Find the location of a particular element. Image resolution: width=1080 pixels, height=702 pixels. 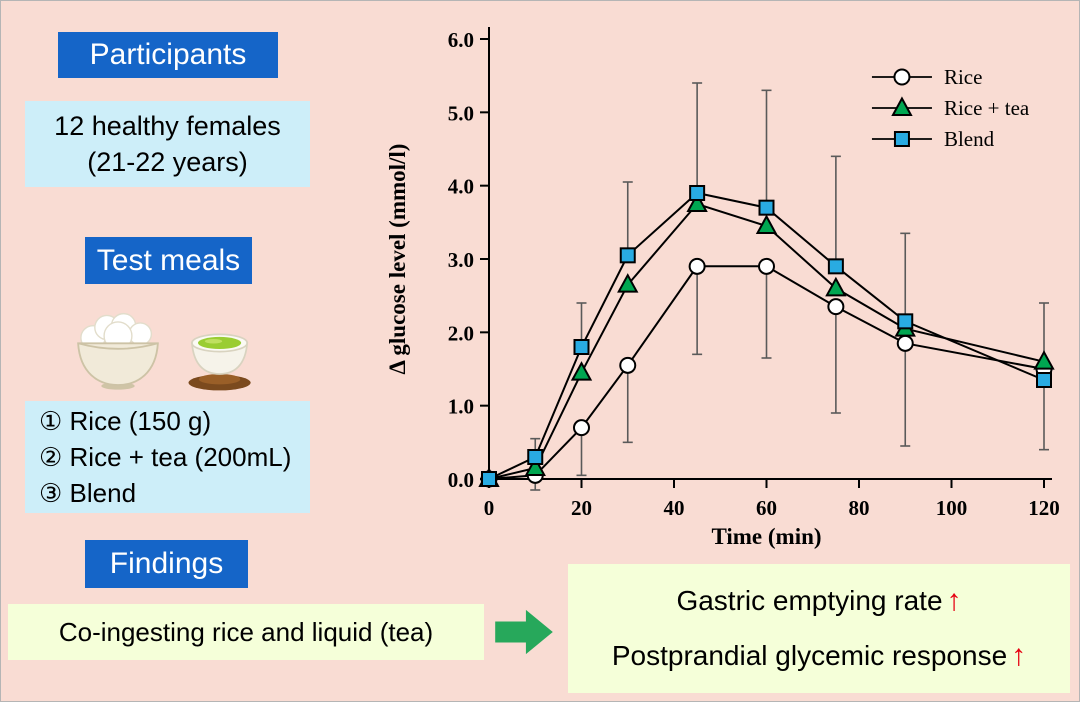

svg-text: 60 is located at coordinates (766, 508).